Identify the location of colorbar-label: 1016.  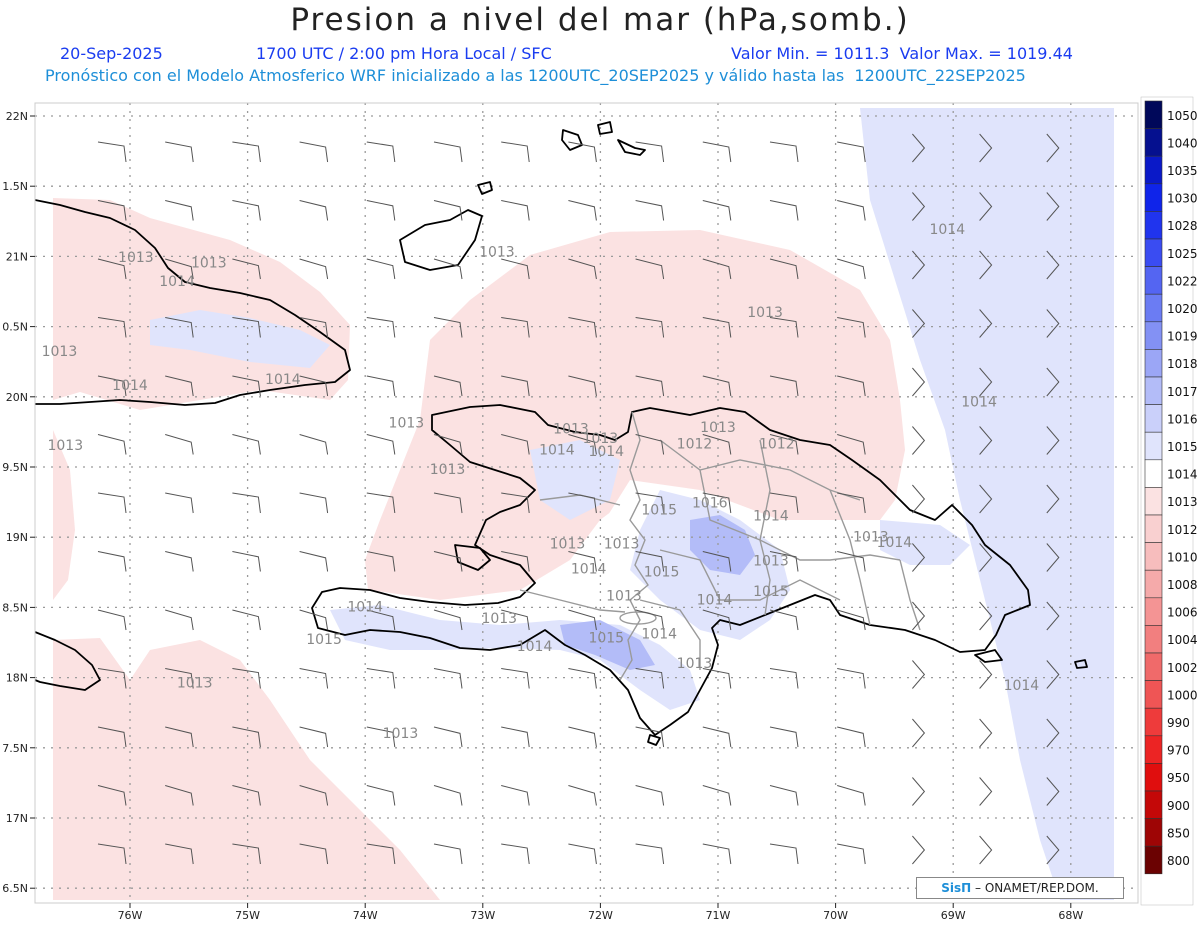
(1182, 419).